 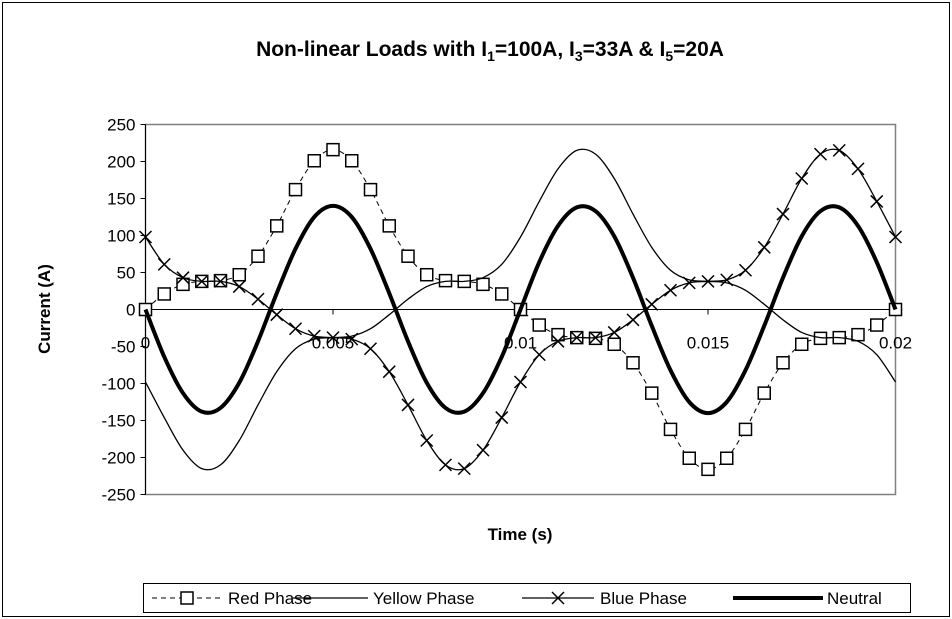 I want to click on title-subscript: 5, so click(x=669, y=56).